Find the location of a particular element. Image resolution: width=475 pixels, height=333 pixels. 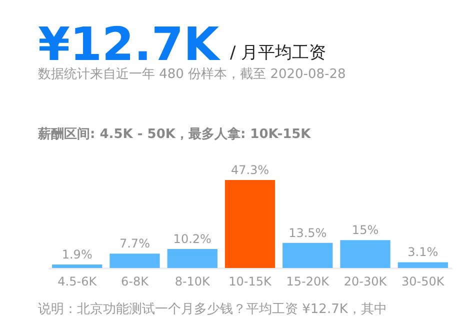

x-tick-label: 8-10K is located at coordinates (193, 281).